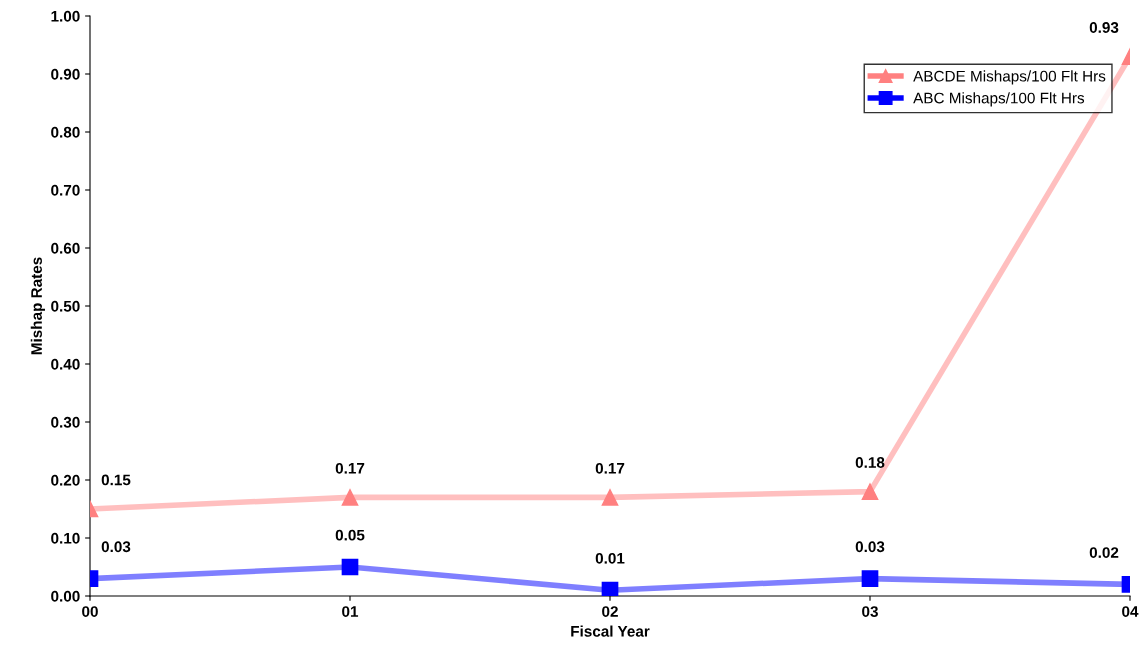  I want to click on legend-label: ABC Mishaps/100 Flt Hrs, so click(999, 99).